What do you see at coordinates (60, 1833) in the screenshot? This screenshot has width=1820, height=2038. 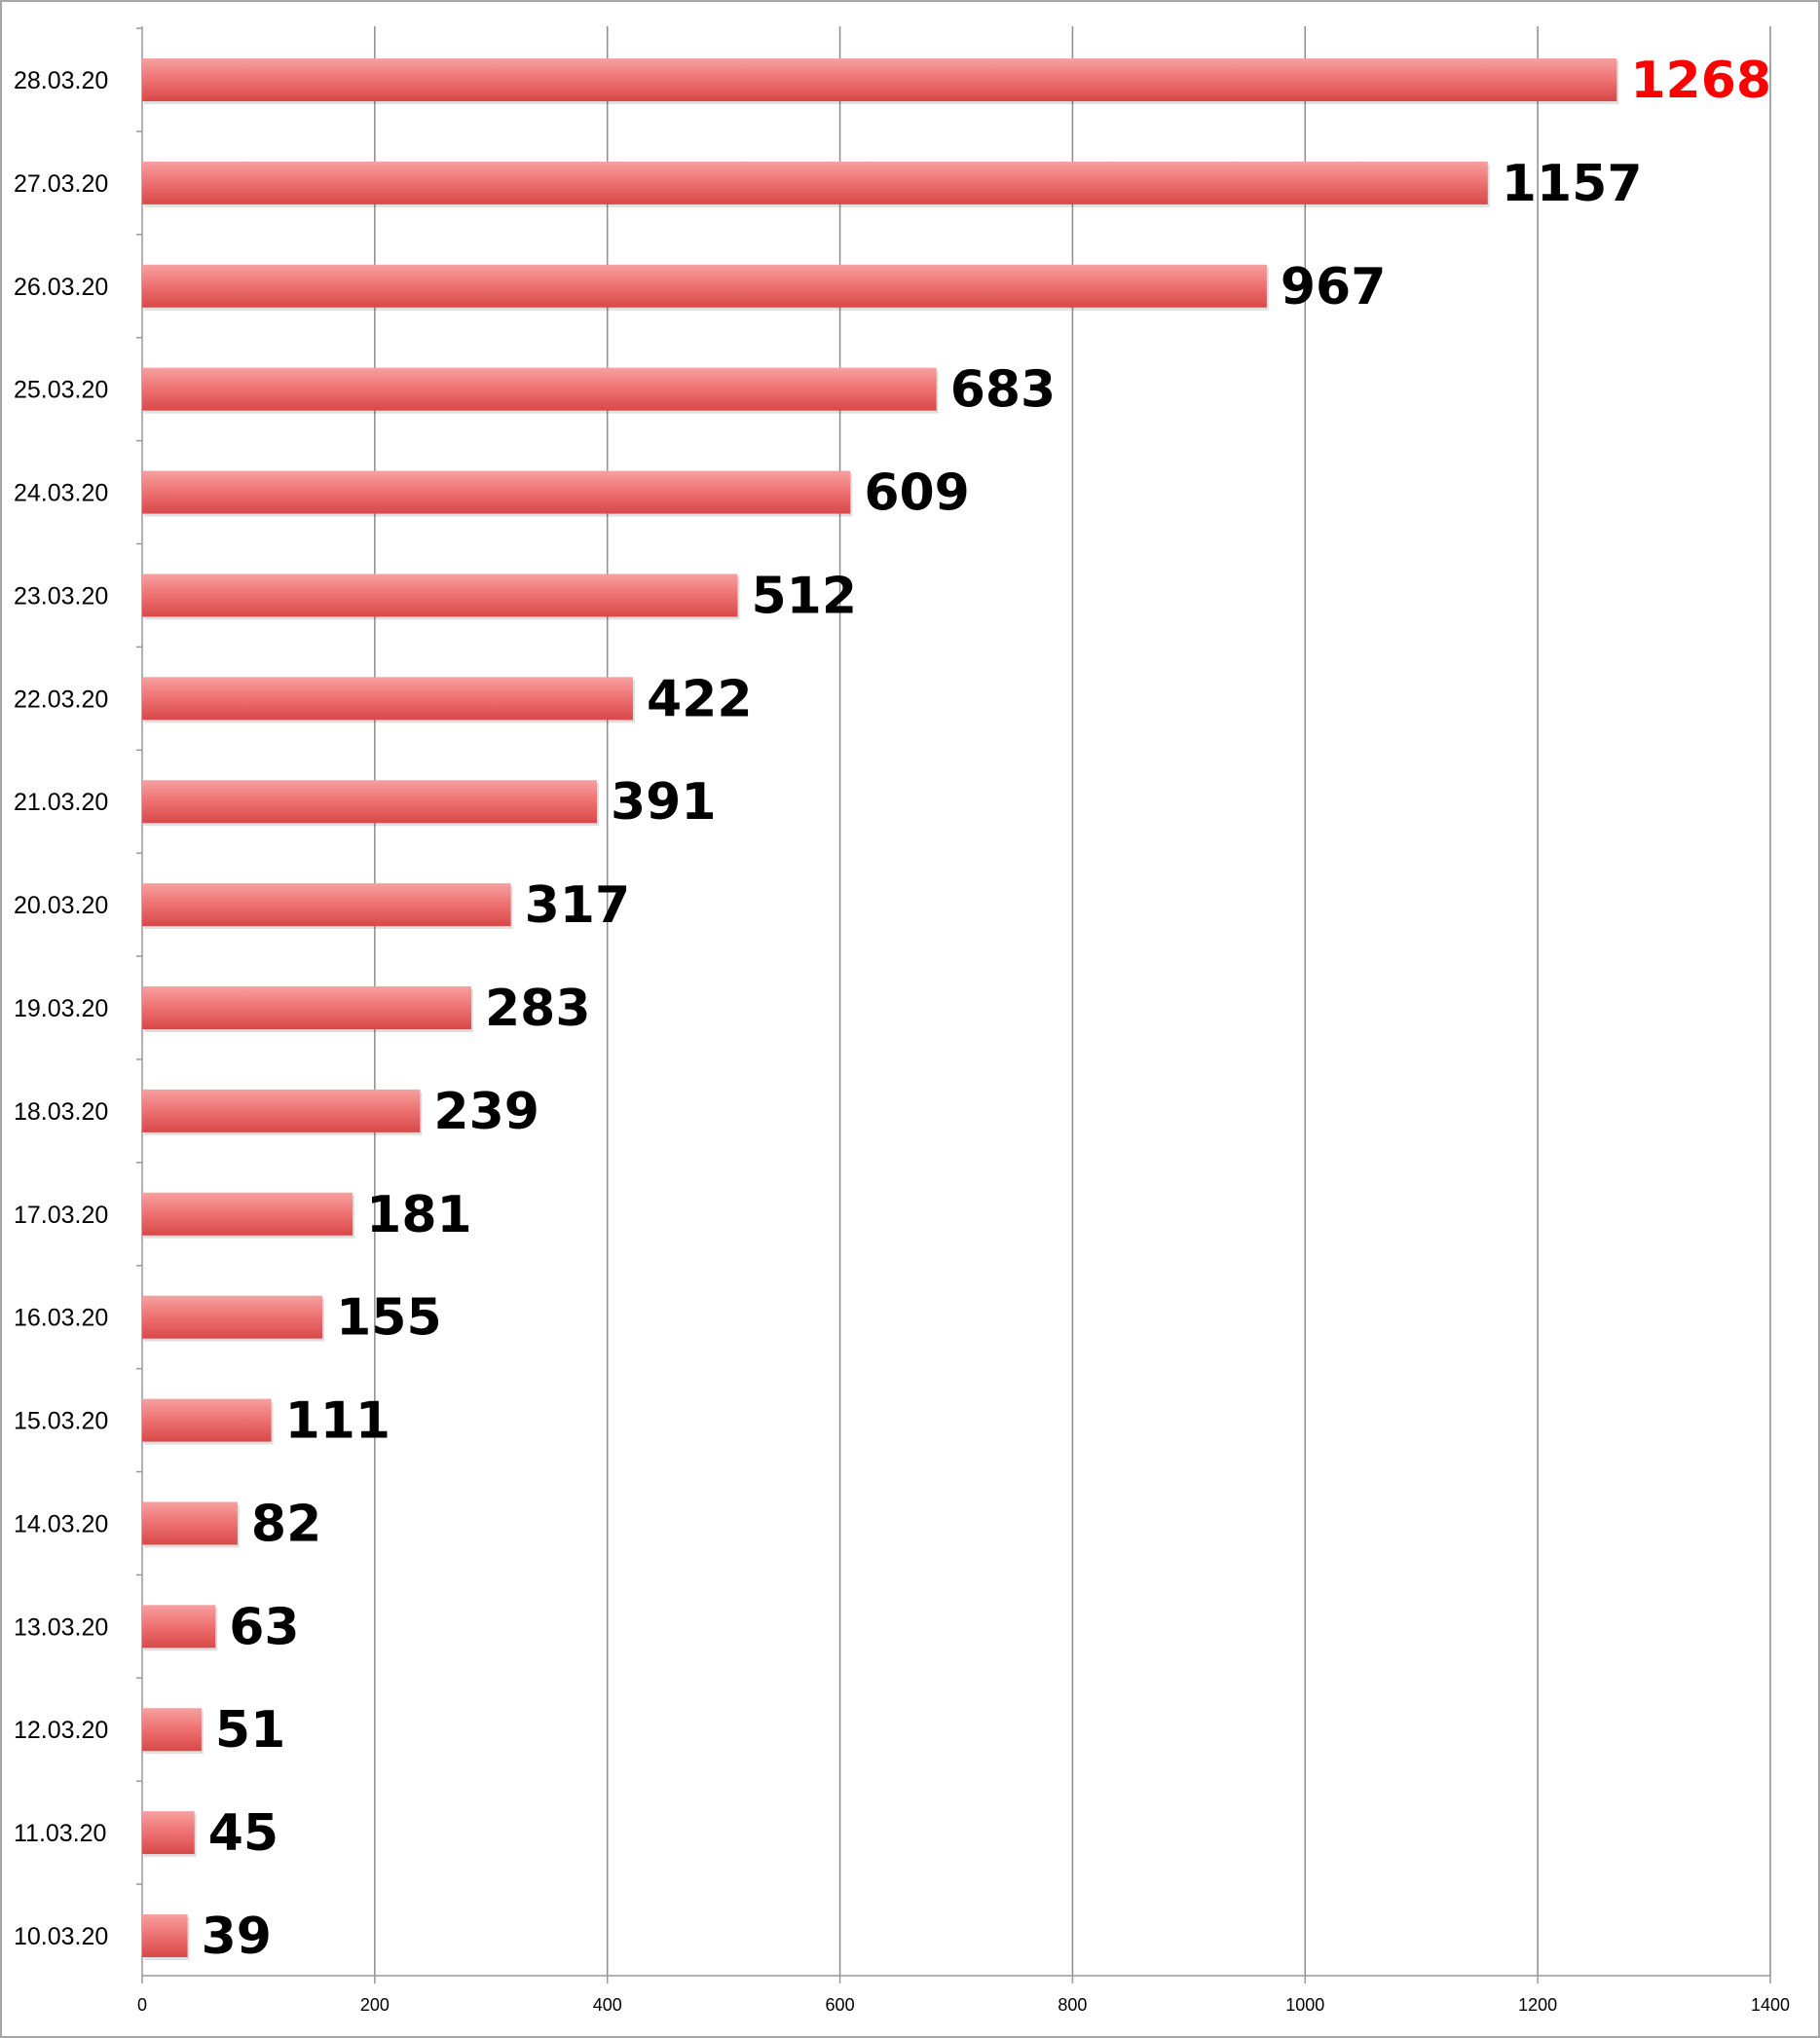 I see `category-label: 11.03.20` at bounding box center [60, 1833].